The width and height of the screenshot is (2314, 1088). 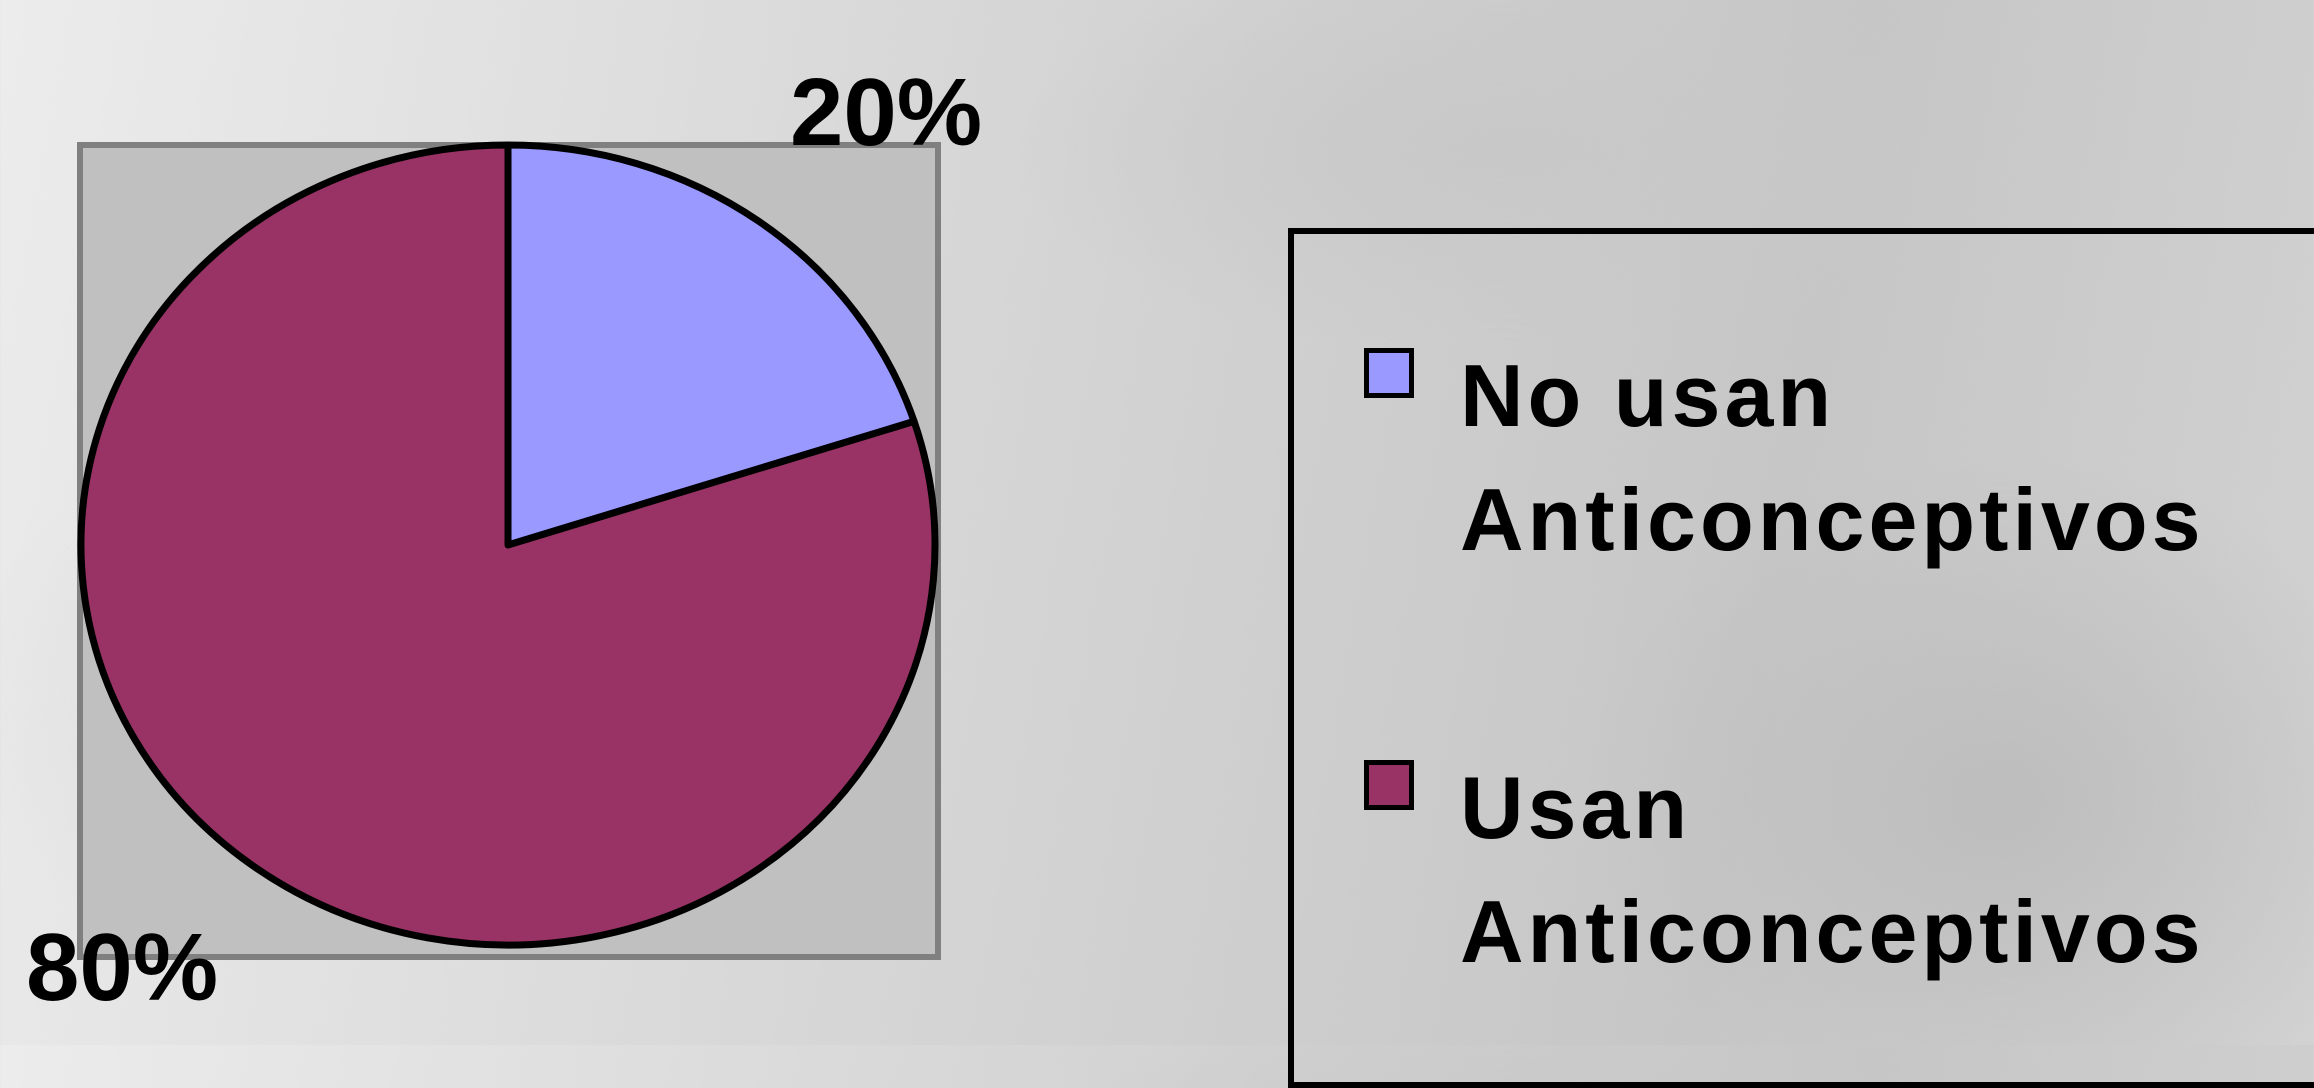 I want to click on slice-value-label-2: 80%, so click(x=122, y=967).